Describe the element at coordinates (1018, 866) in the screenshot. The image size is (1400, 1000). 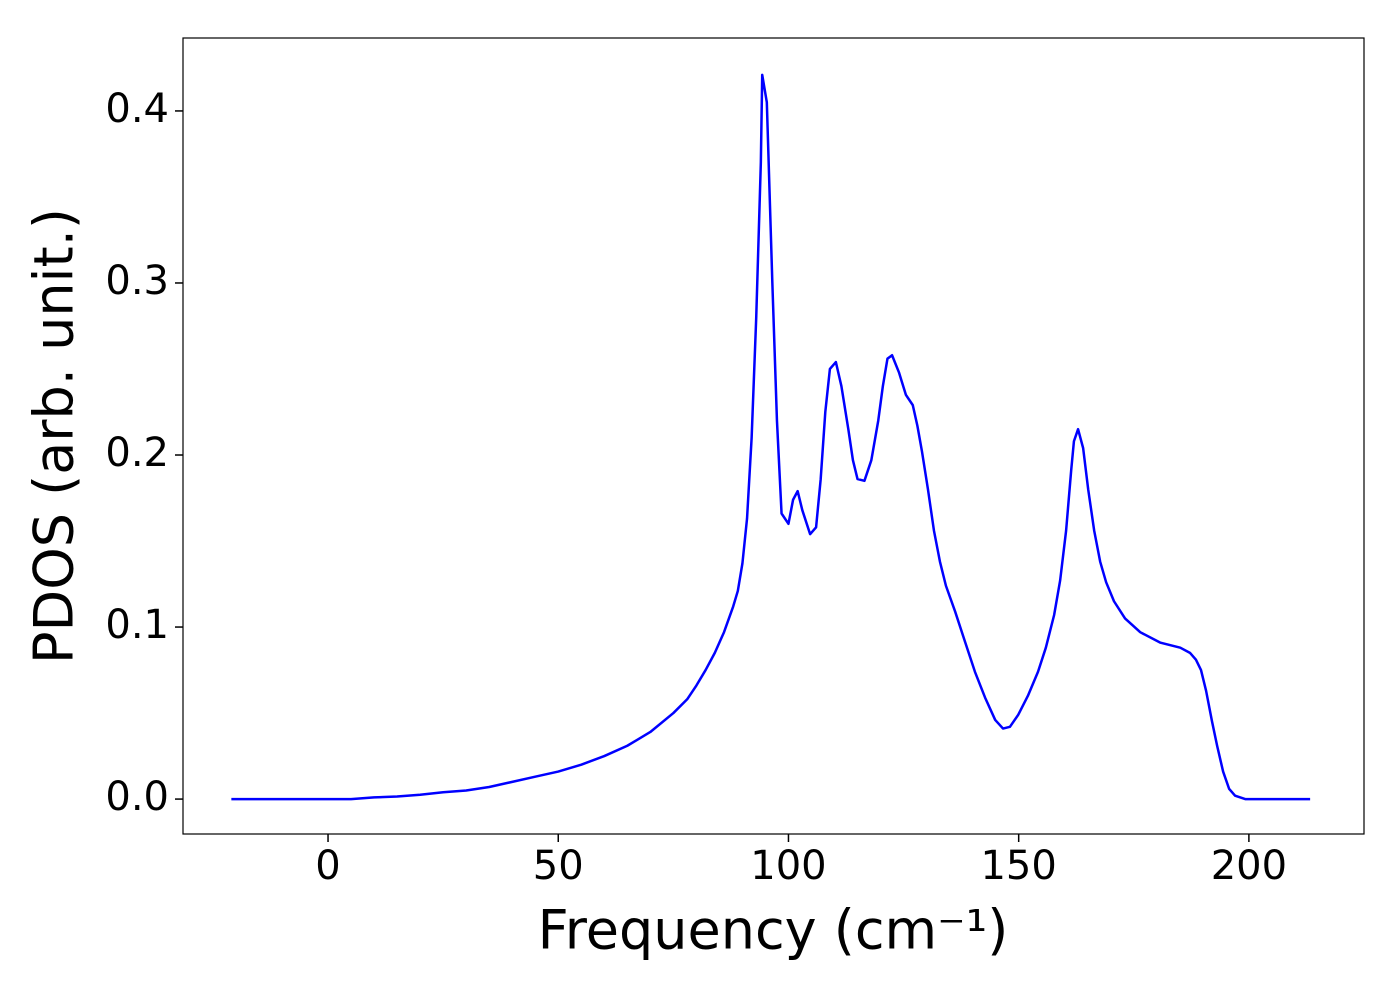
I see `x-tick-label: 150` at that location.